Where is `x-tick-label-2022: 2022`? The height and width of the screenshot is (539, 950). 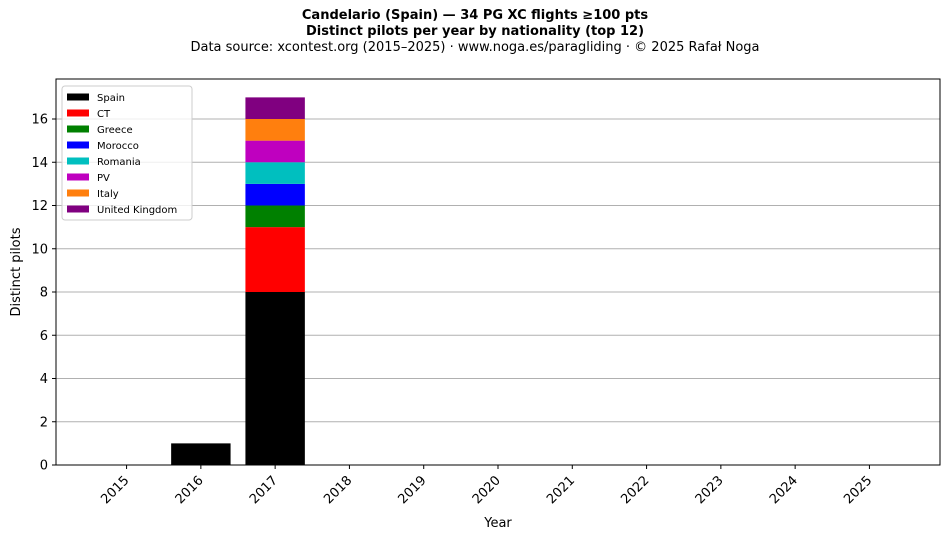 x-tick-label-2022: 2022 is located at coordinates (635, 490).